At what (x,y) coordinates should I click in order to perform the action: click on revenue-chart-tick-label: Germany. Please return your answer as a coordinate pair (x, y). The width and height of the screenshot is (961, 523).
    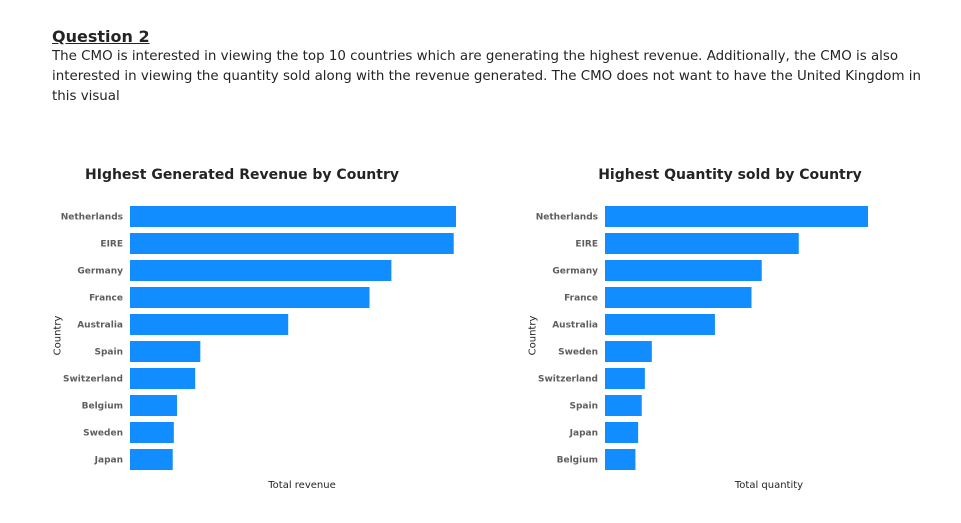
    Looking at the image, I should click on (100, 272).